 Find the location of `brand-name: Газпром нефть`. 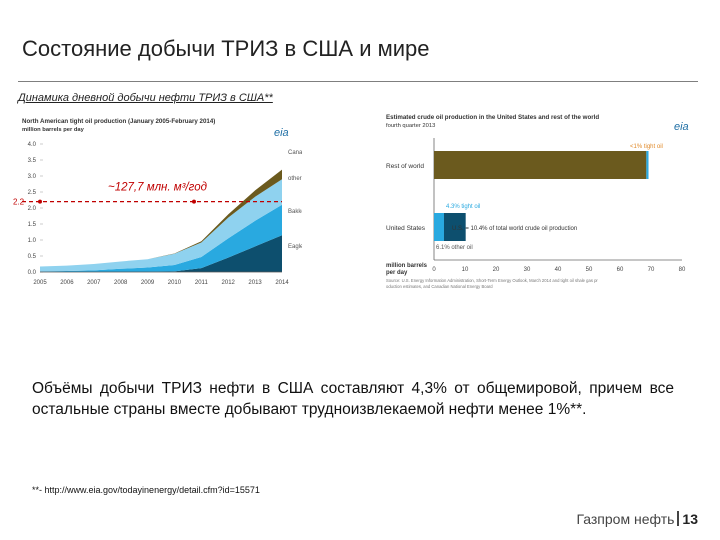

brand-name: Газпром нефть is located at coordinates (625, 519).